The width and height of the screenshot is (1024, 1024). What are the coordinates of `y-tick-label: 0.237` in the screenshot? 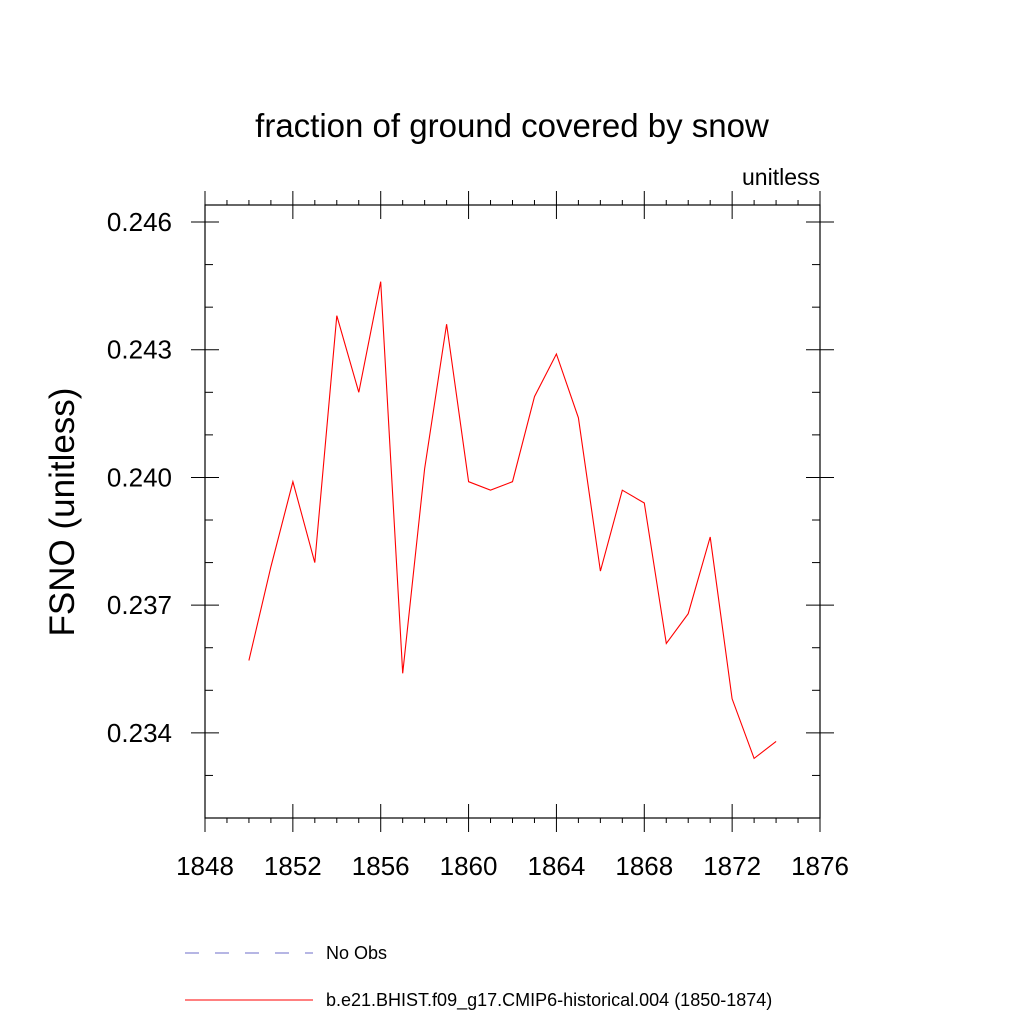 It's located at (139, 605).